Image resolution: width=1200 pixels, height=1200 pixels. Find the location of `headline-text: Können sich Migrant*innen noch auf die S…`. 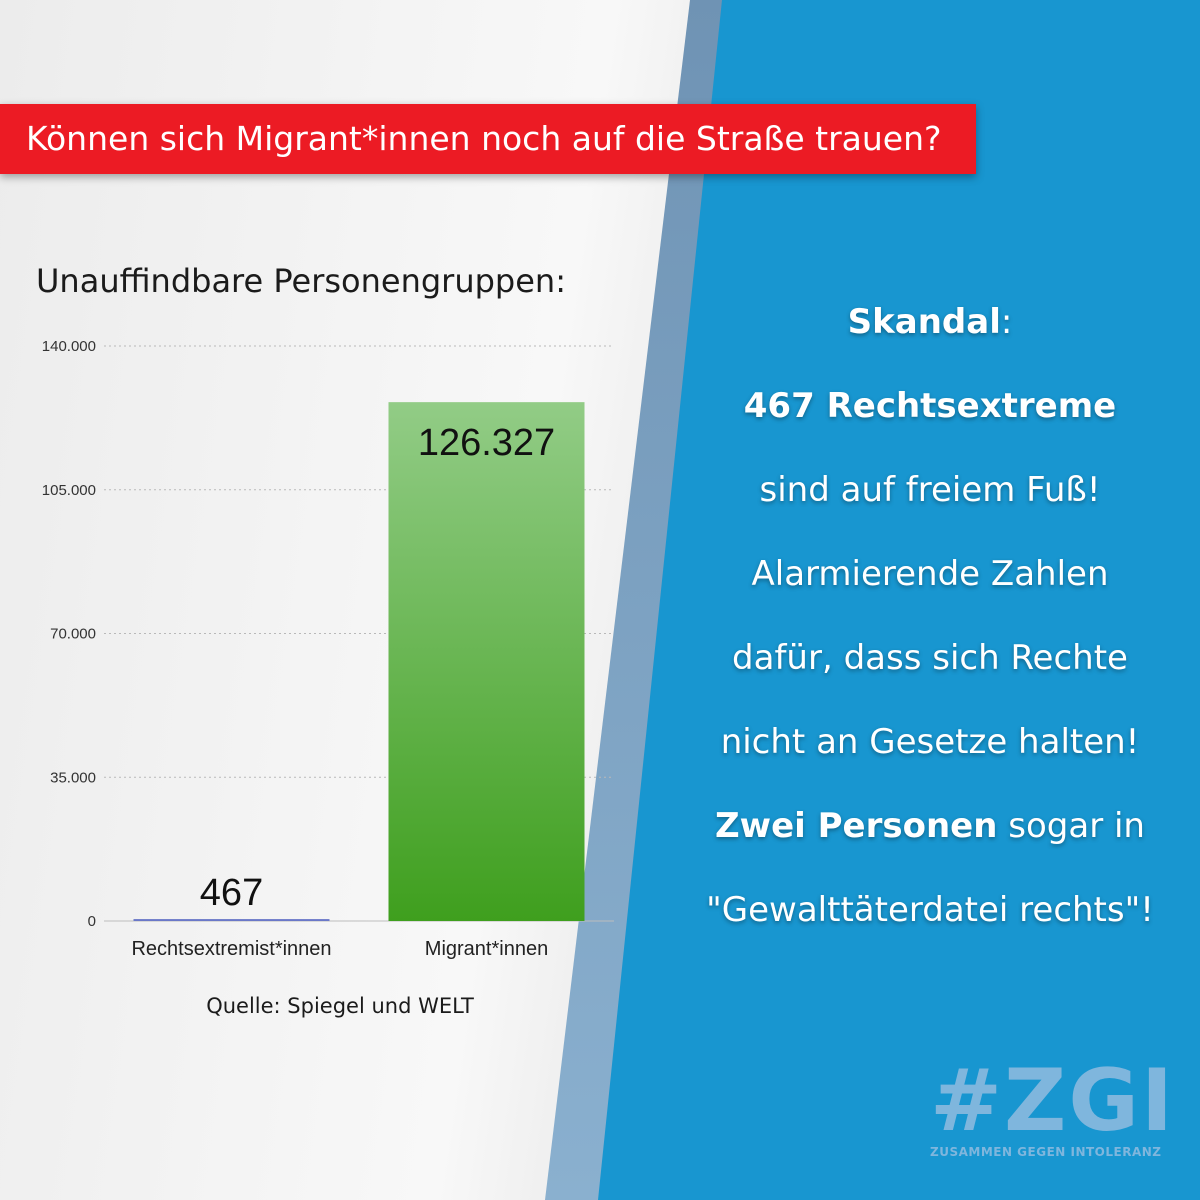

headline-text: Können sich Migrant*innen noch auf die S… is located at coordinates (484, 138).